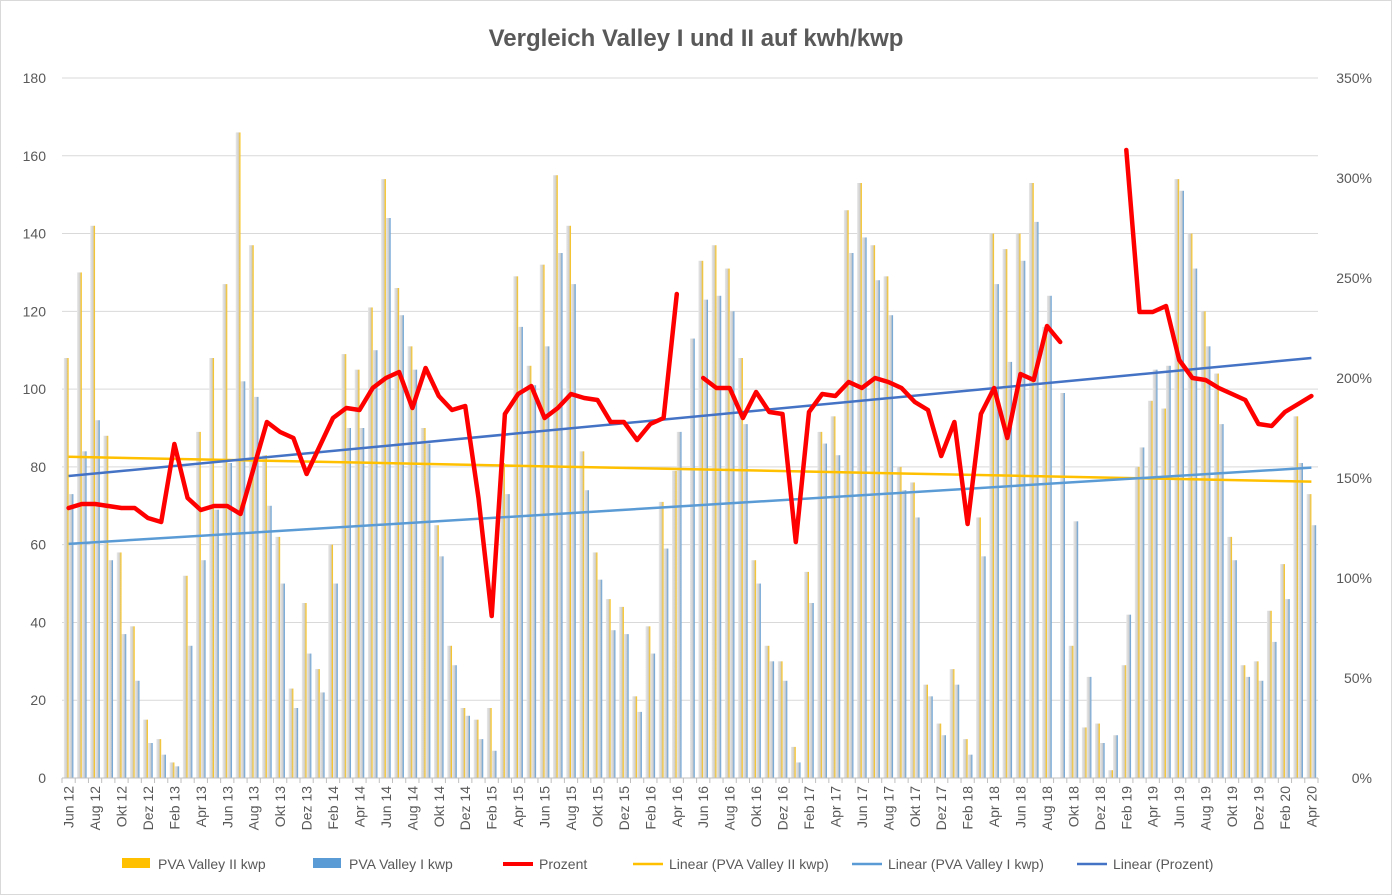 The image size is (1393, 896). Describe the element at coordinates (966, 864) in the screenshot. I see `legend-label: Linear (PVA Valley I kwp)` at that location.